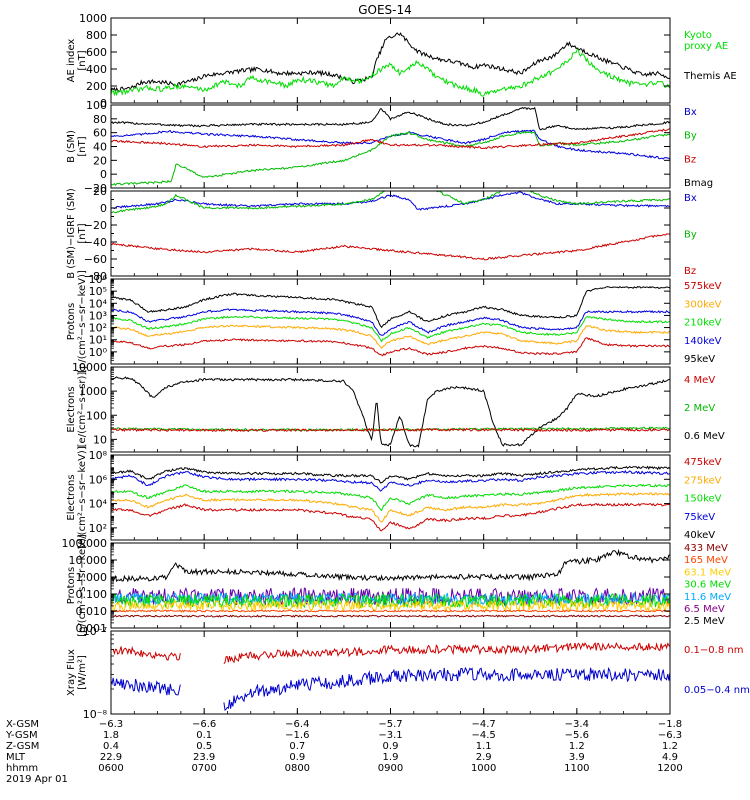 This screenshot has height=800, width=750. What do you see at coordinates (98, 455) in the screenshot?
I see `ytick-label: 10⁸` at bounding box center [98, 455].